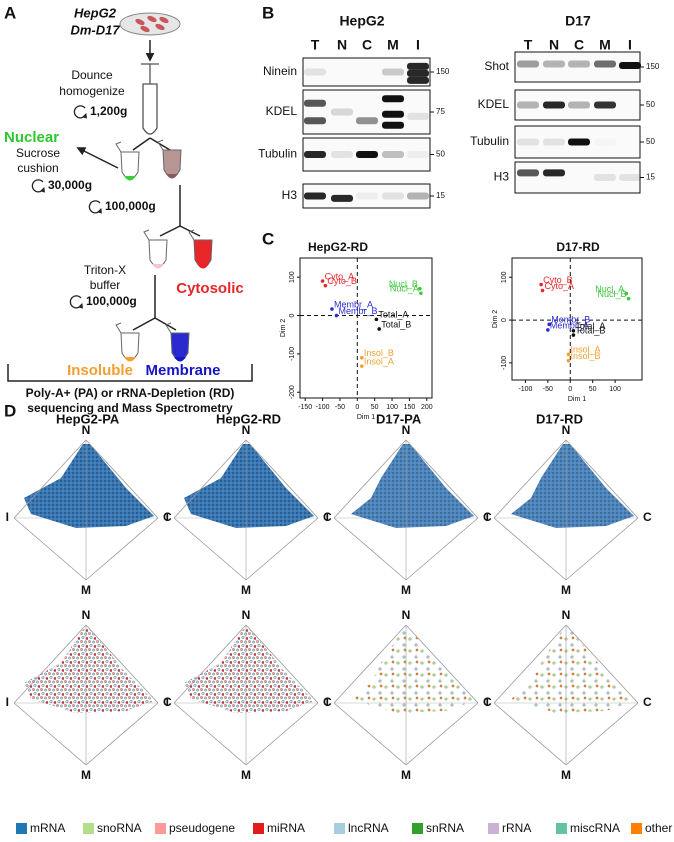 The width and height of the screenshot is (674, 842). Describe the element at coordinates (579, 45) in the screenshot. I see `lane-label: C` at that location.